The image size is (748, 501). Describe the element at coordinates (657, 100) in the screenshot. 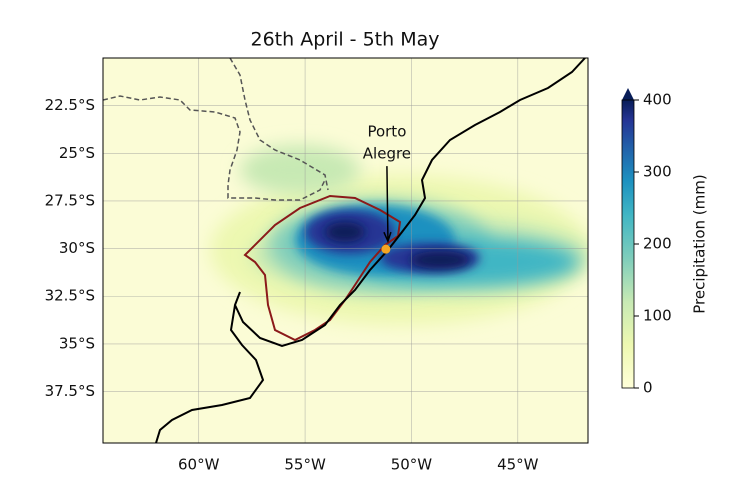

I see `colorbar-tick-label: 400` at that location.